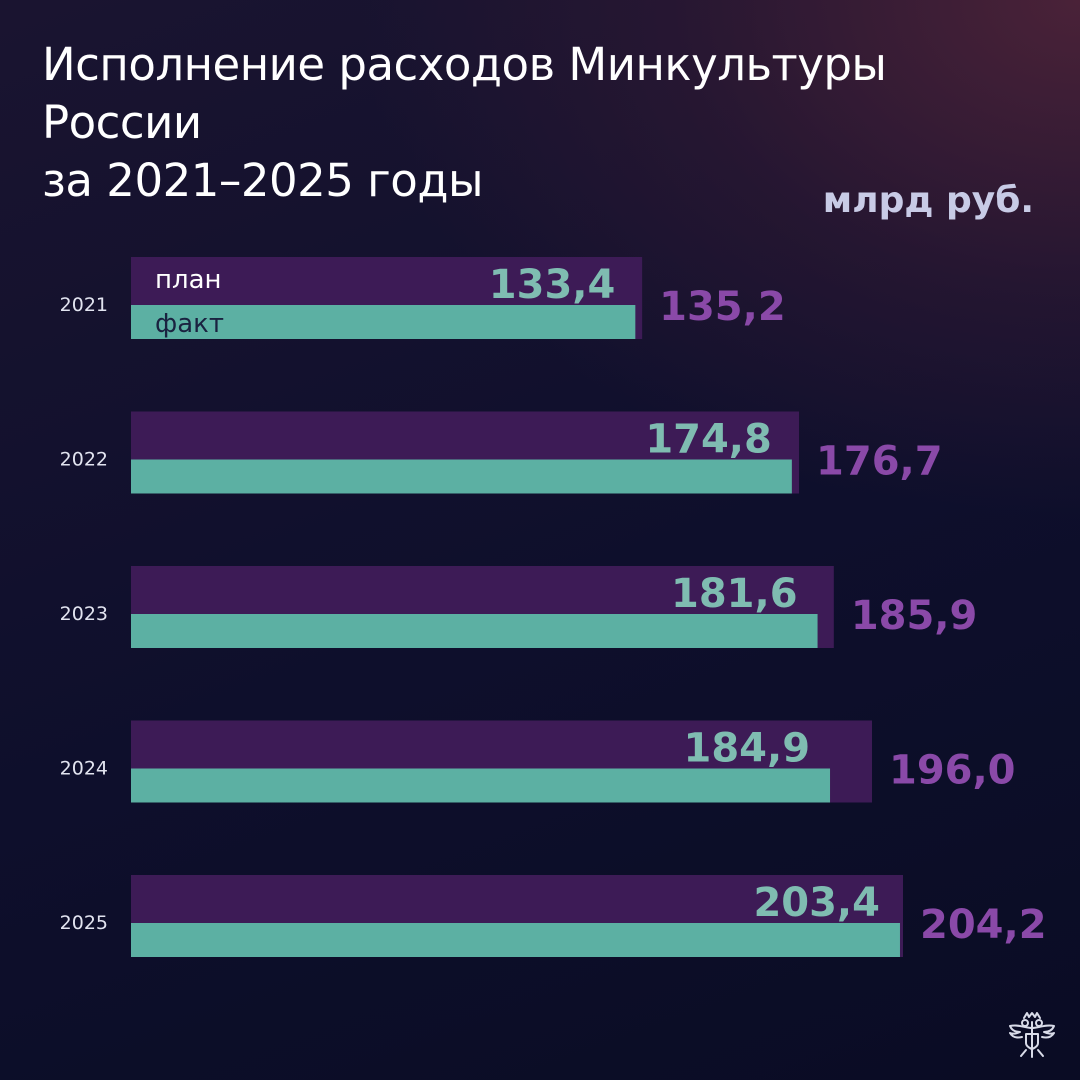 The width and height of the screenshot is (1080, 1080). What do you see at coordinates (747, 749) in the screenshot?
I see `fact-value-label: 184,9` at bounding box center [747, 749].